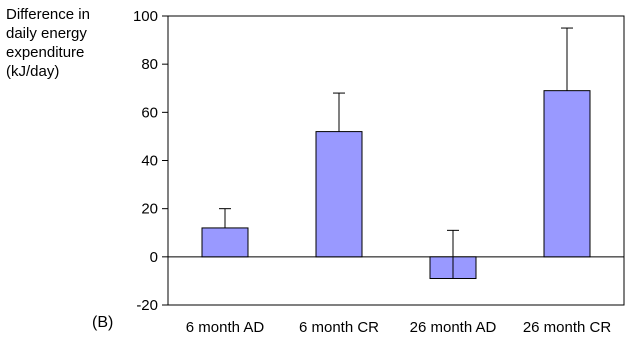 The width and height of the screenshot is (636, 341). I want to click on y-axis-label-line-4: (kJ/day), so click(33, 71).